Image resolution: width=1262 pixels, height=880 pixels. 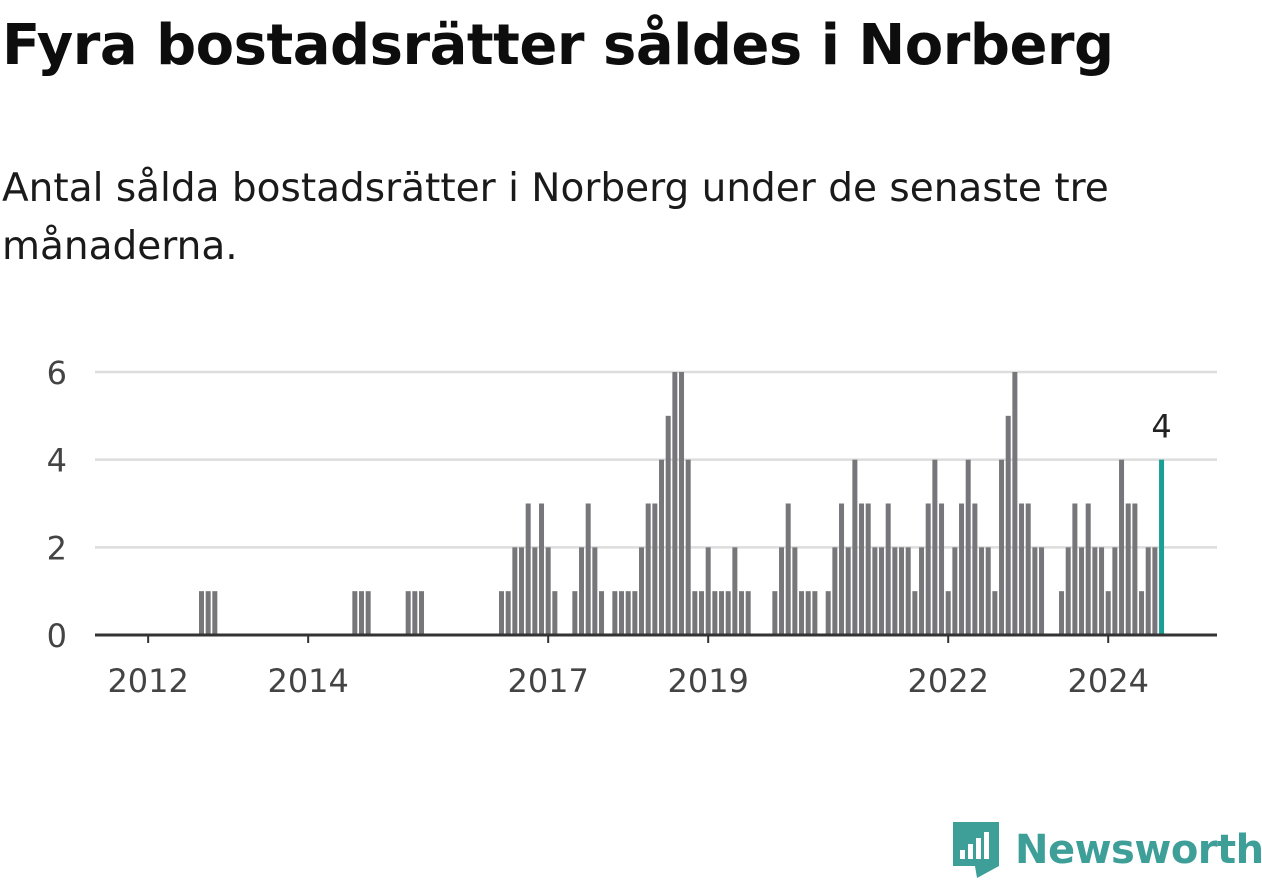 What do you see at coordinates (976, 850) in the screenshot?
I see `newsworthy-logo-icon` at bounding box center [976, 850].